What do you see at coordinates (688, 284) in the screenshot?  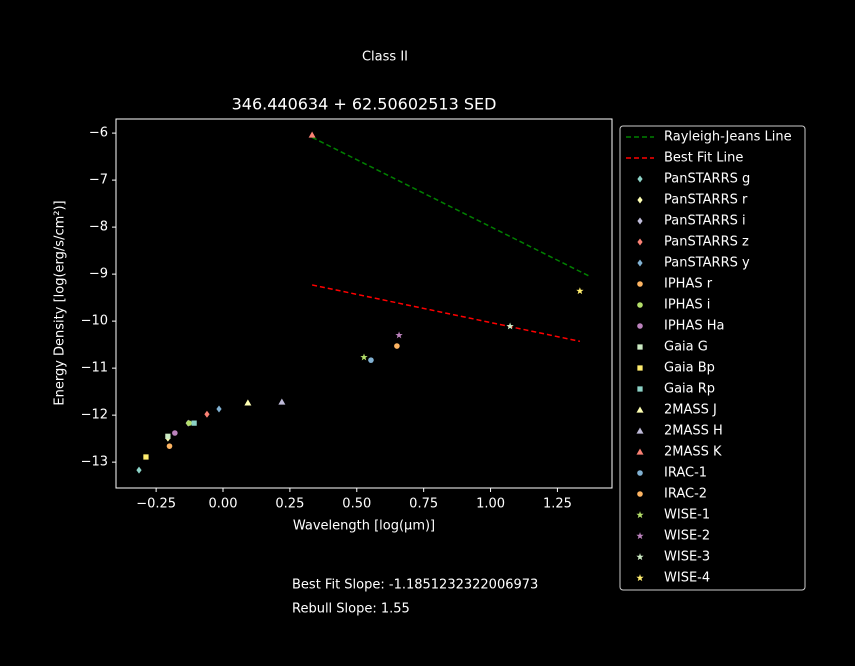 I see `legend-label: IPHAS r` at bounding box center [688, 284].